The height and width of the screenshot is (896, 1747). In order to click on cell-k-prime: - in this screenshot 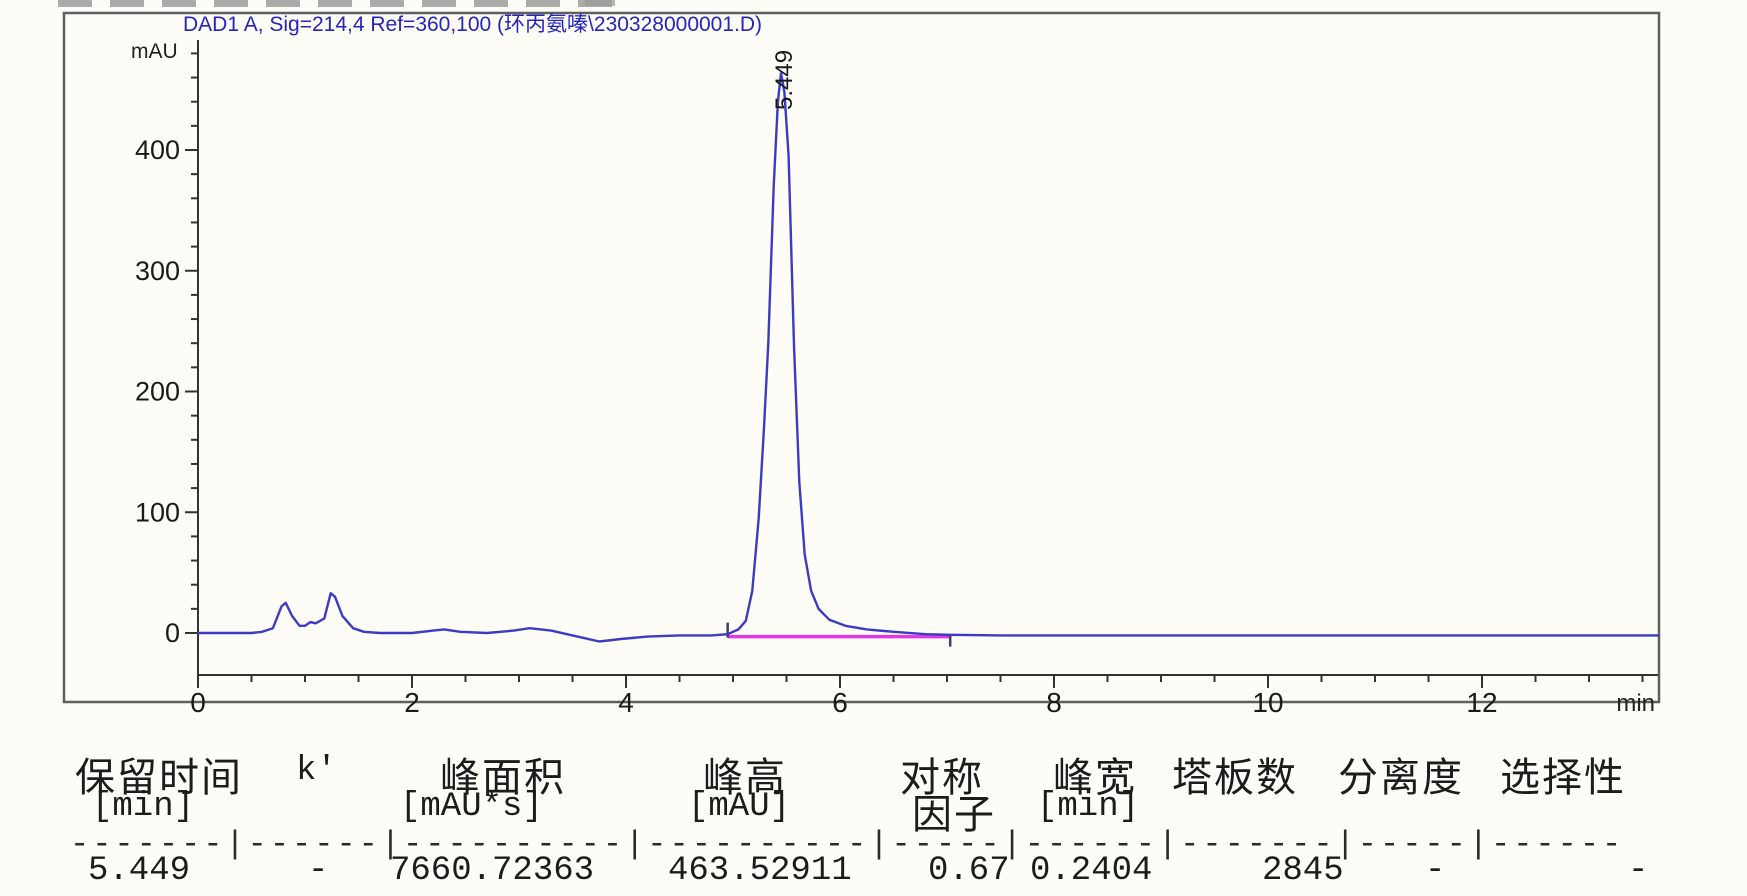, I will do `click(318, 871)`.